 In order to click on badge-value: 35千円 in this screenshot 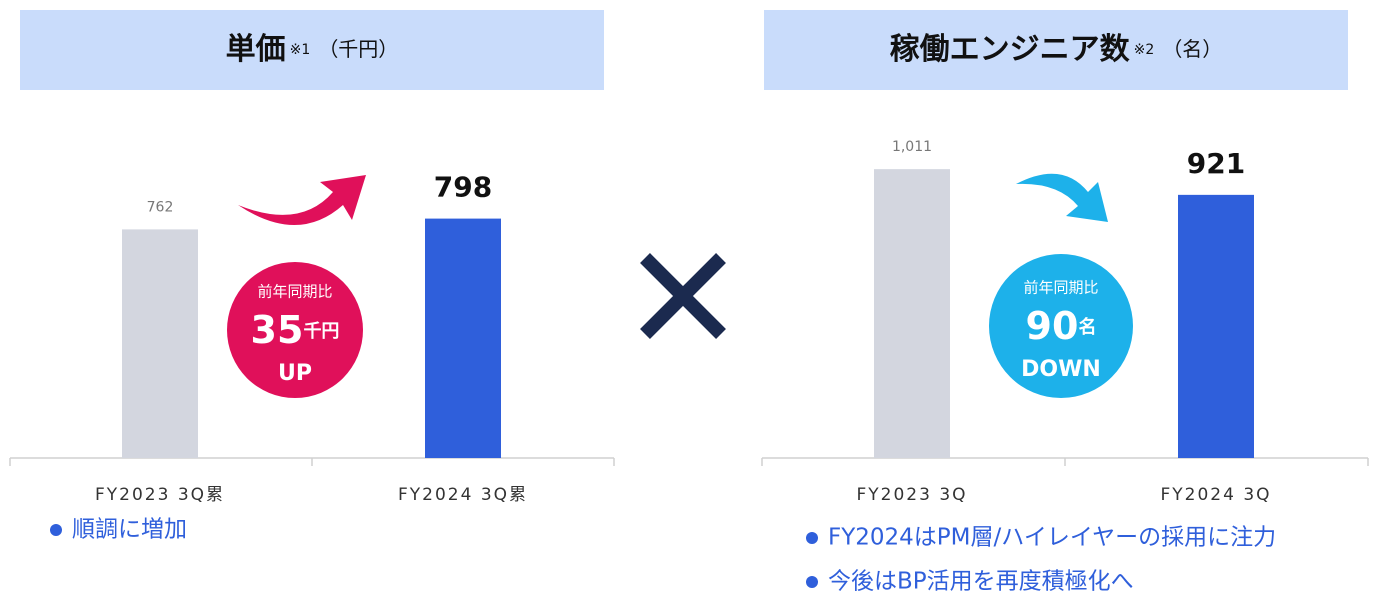, I will do `click(295, 330)`.